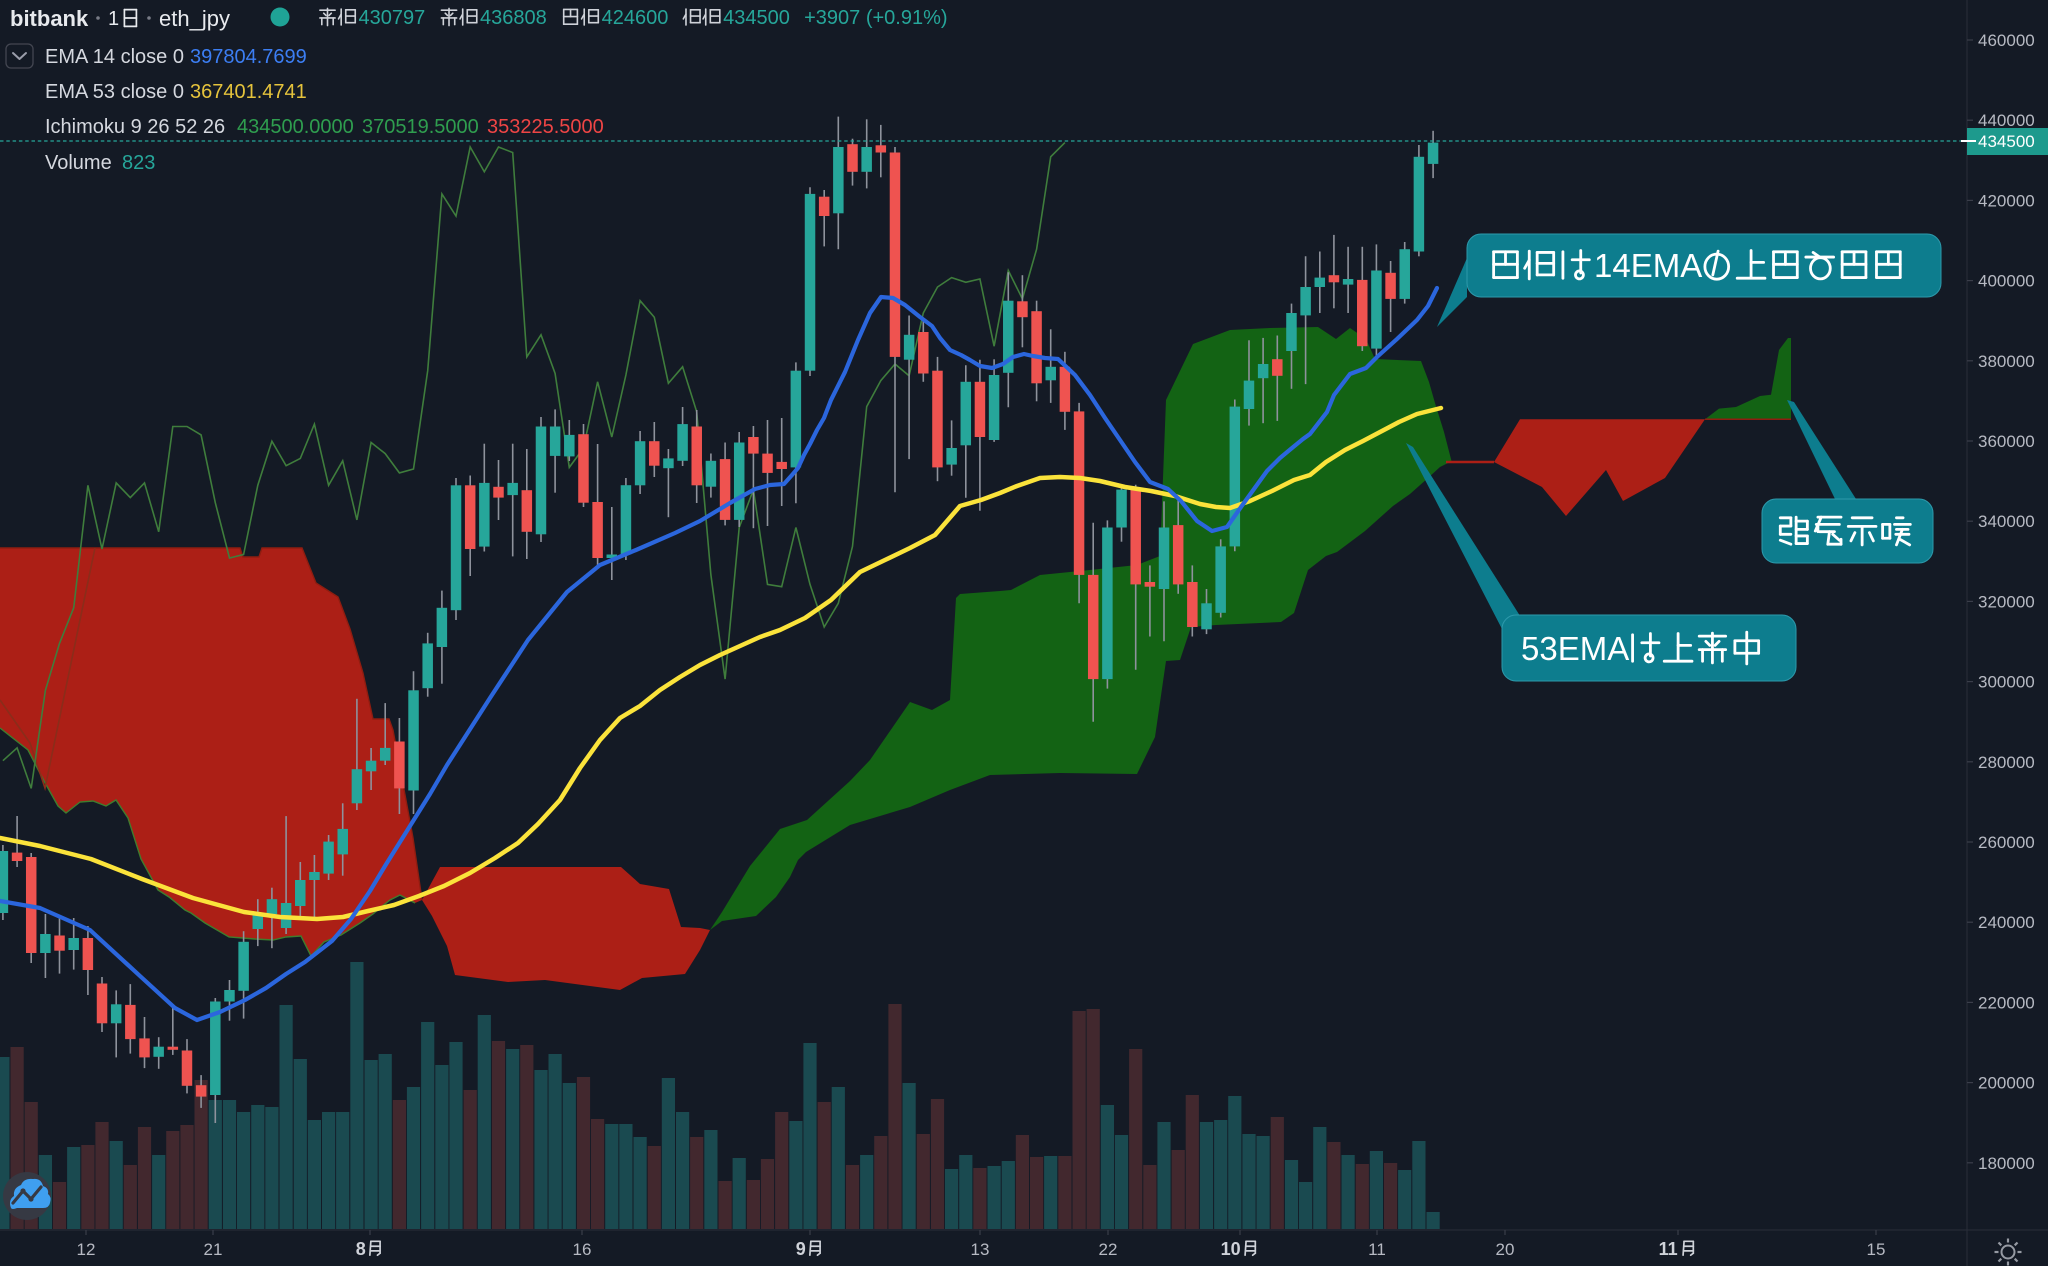 Image resolution: width=2048 pixels, height=1266 pixels. What do you see at coordinates (2006, 40) in the screenshot?
I see `svg-text: 460000` at bounding box center [2006, 40].